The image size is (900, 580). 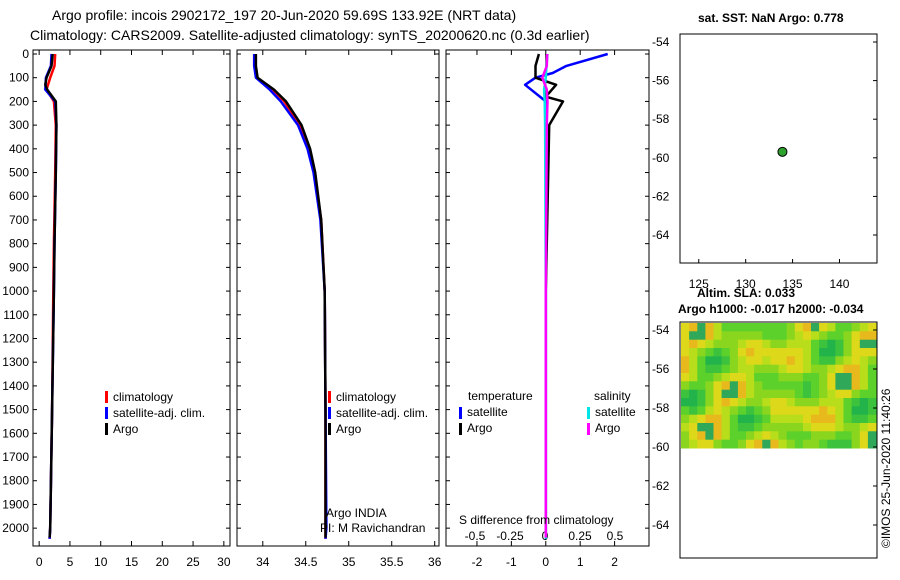 What do you see at coordinates (771, 309) in the screenshot?
I see `sla-map-title-2: Argo h1000: -0.017 h2000: -0.034` at bounding box center [771, 309].